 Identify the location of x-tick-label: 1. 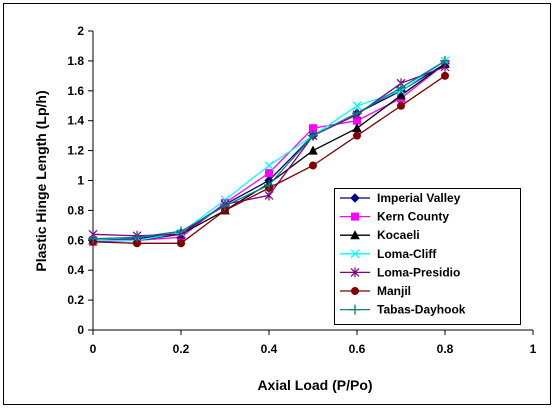
(533, 349).